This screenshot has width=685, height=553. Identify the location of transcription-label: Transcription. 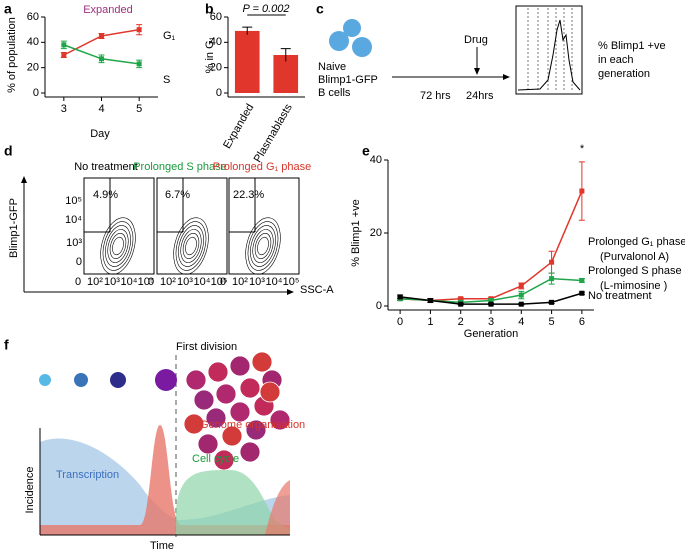
(87, 475).